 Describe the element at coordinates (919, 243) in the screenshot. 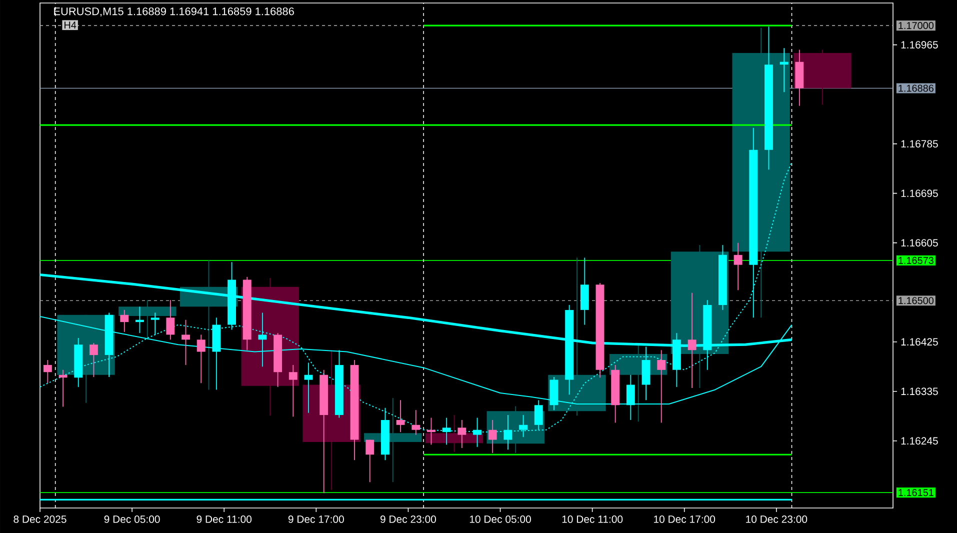

I see `y-tick-label: 1.16605` at that location.